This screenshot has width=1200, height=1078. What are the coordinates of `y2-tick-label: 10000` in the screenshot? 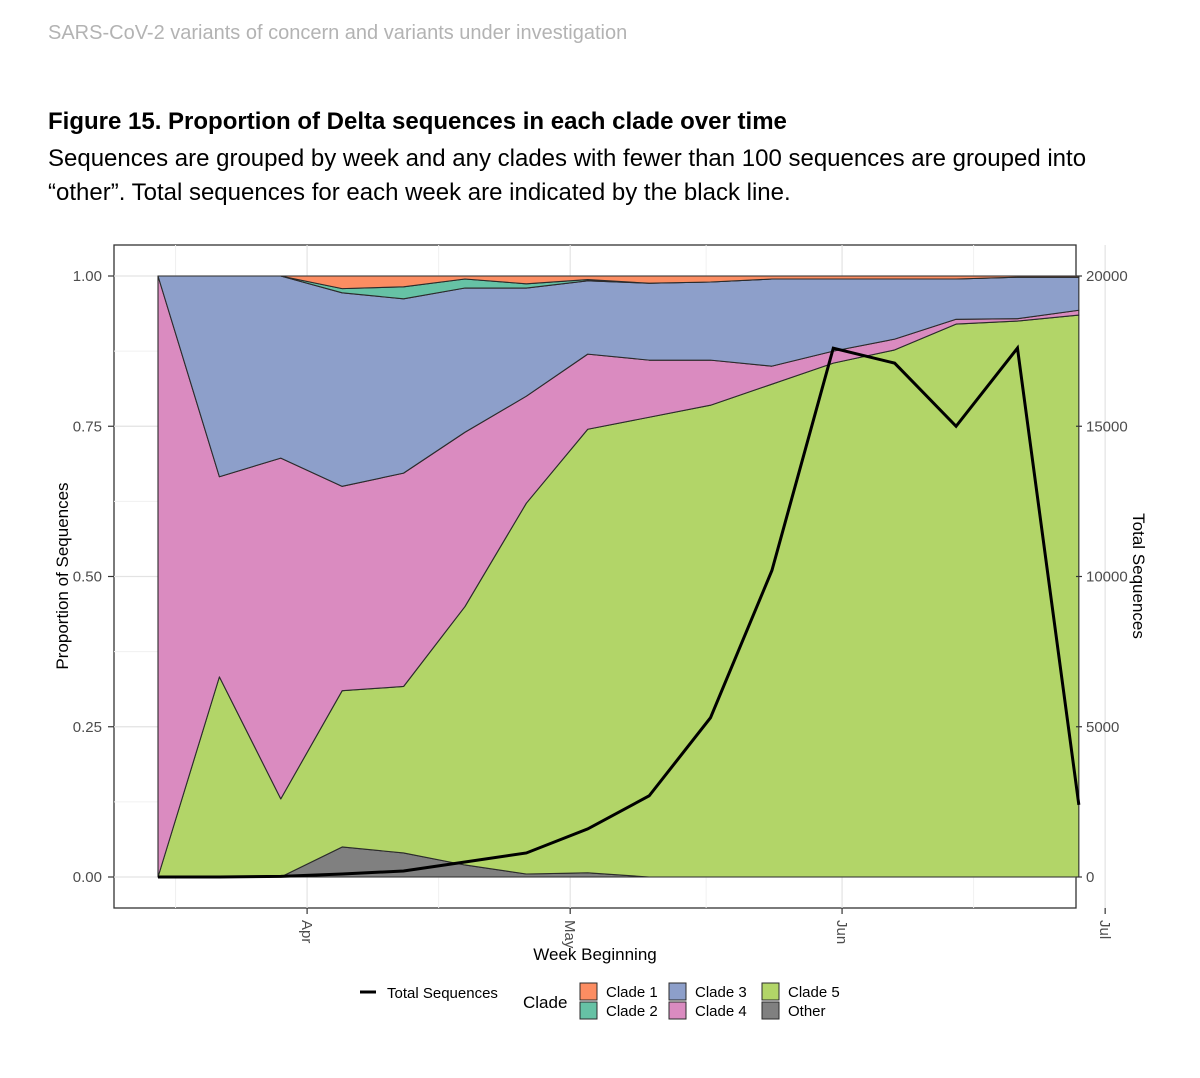 It's located at (1107, 577).